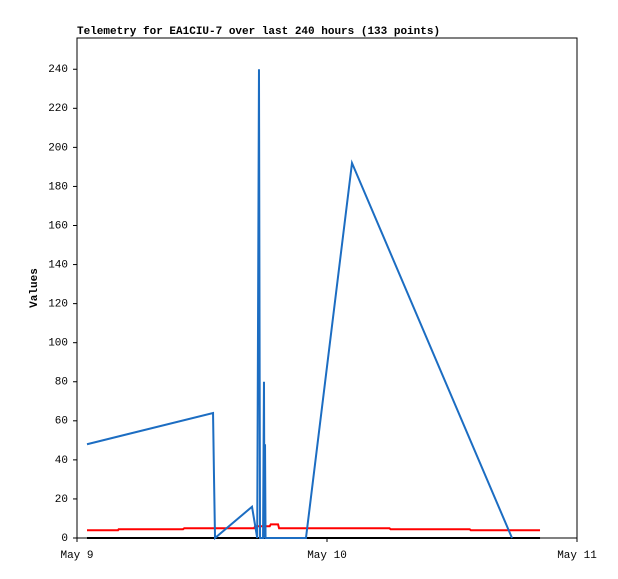  I want to click on y-tick-label: 220, so click(58, 109).